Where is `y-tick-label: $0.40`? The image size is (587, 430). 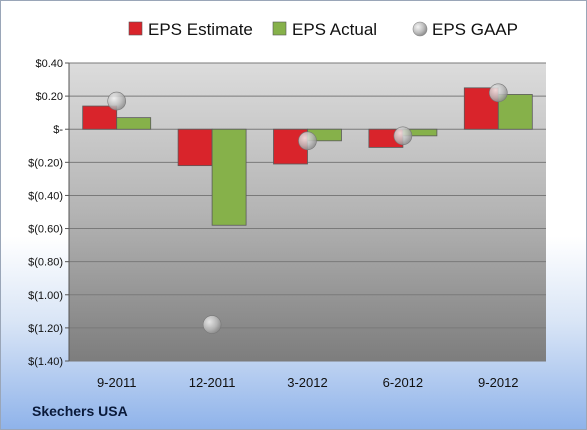 y-tick-label: $0.40 is located at coordinates (49, 64).